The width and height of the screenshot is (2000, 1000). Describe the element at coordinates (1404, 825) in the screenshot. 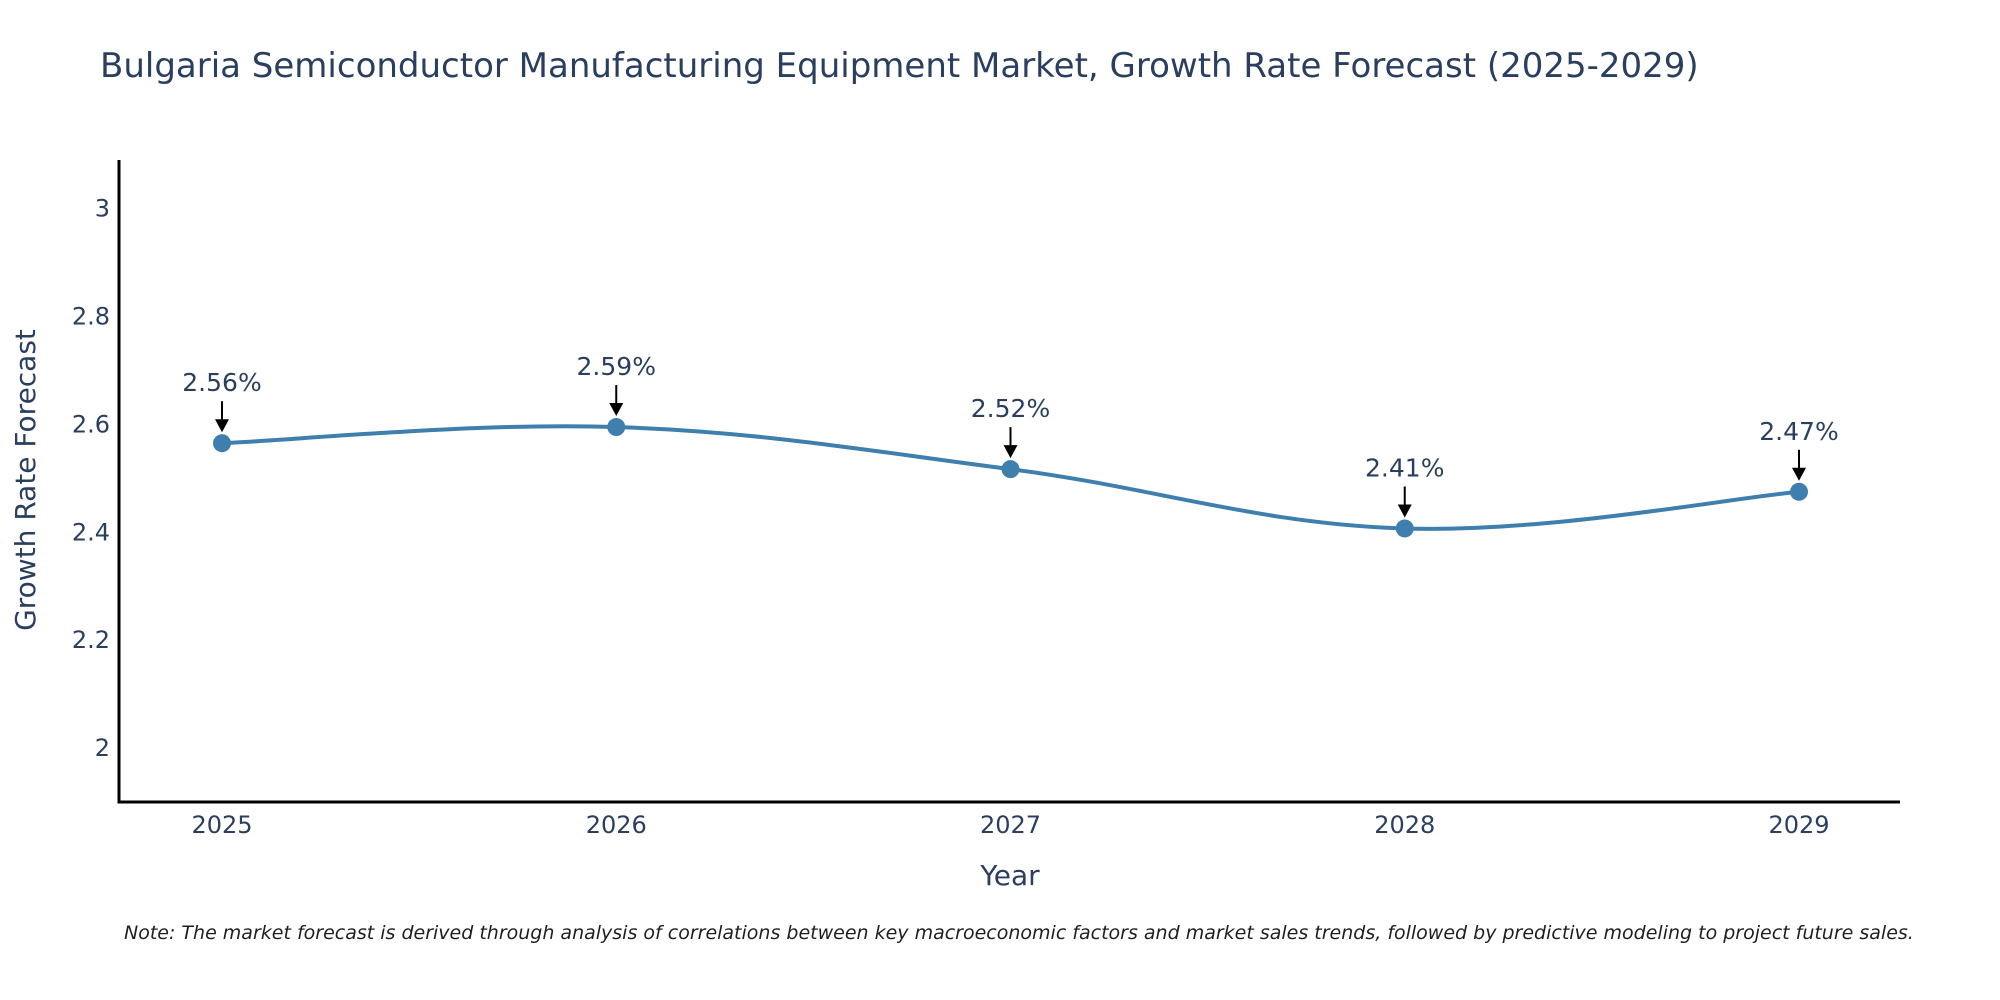

I see `x-tick-label: 2028` at that location.